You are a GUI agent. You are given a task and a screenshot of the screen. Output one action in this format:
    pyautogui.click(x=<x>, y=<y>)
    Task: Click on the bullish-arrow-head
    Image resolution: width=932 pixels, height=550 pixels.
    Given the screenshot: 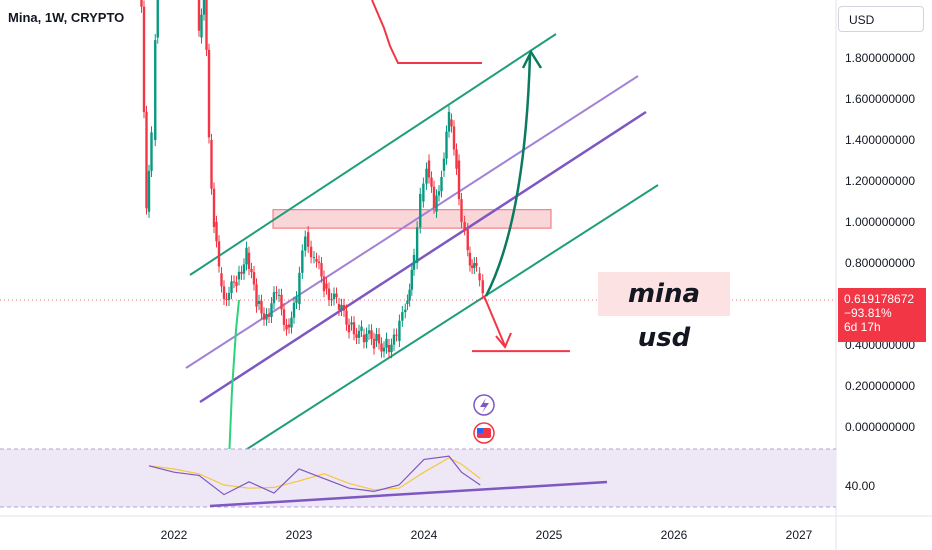 What is the action you would take?
    pyautogui.click(x=532, y=59)
    